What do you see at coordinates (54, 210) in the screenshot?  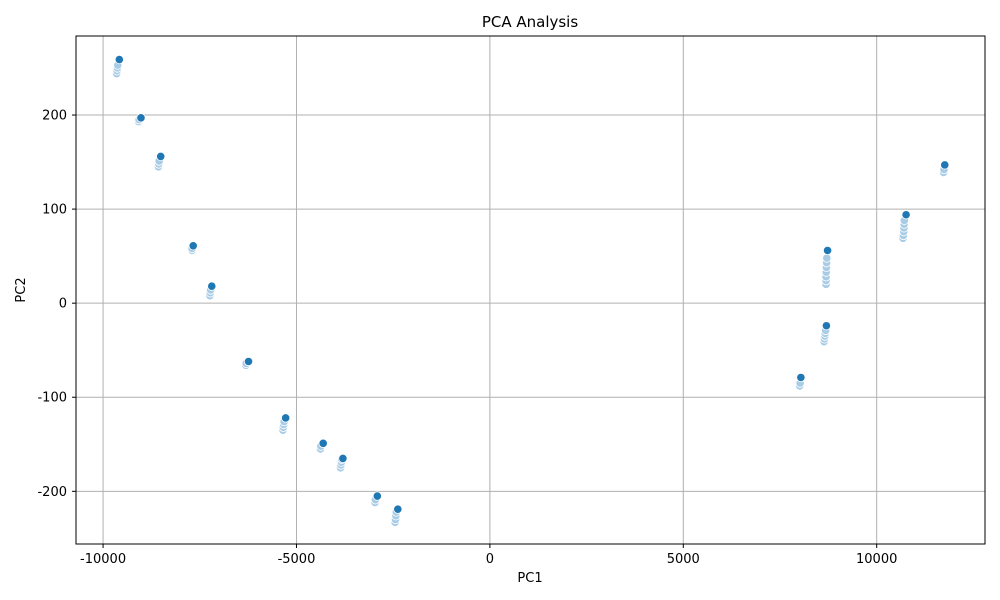 I see `y-tick-label: 100` at bounding box center [54, 210].